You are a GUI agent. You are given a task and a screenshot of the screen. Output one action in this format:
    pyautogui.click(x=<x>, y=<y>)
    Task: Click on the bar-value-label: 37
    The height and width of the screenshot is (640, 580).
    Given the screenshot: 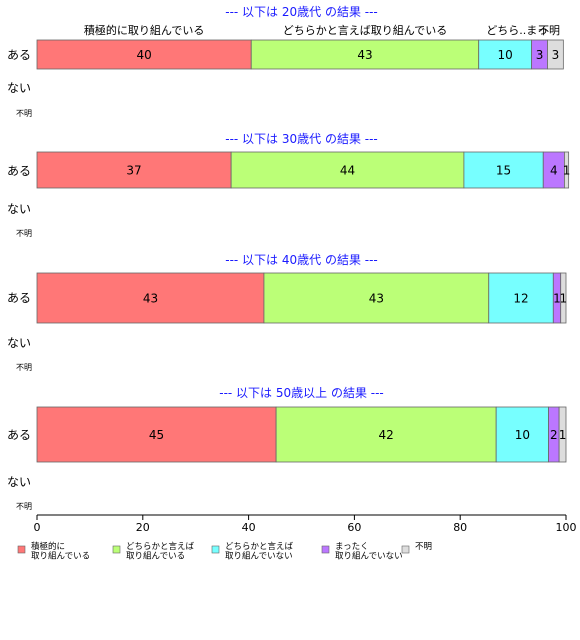 What is the action you would take?
    pyautogui.click(x=133, y=171)
    